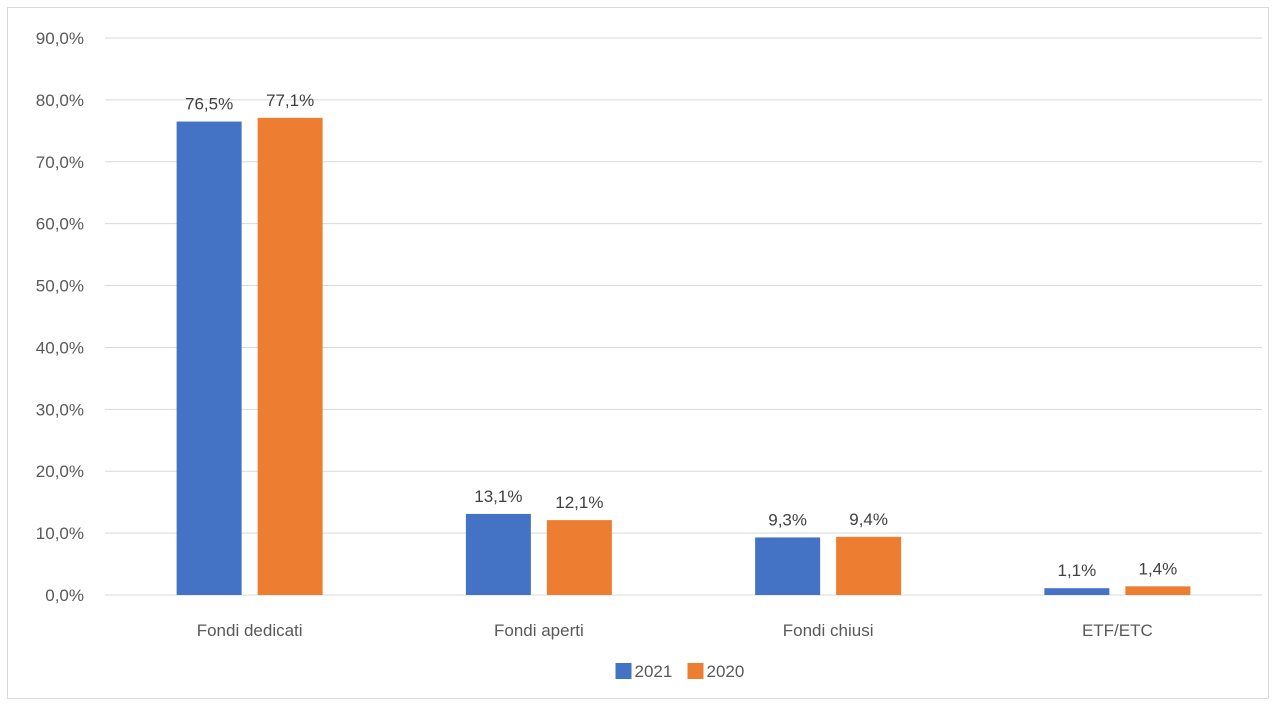 The height and width of the screenshot is (704, 1277). Describe the element at coordinates (60, 409) in the screenshot. I see `y-tick-label: 30,0%` at that location.